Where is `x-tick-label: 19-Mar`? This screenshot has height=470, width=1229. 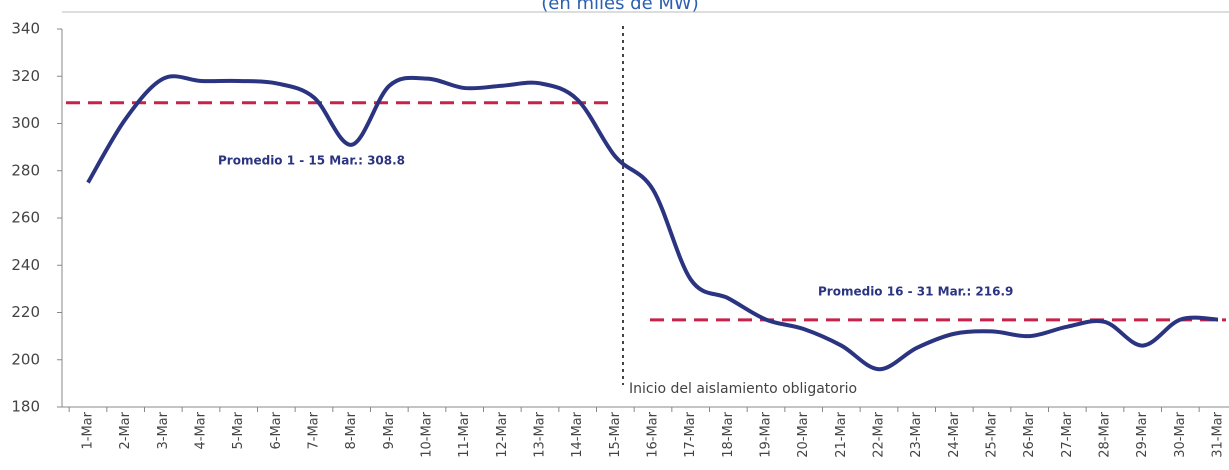 x-tick-label: 19-Mar is located at coordinates (766, 434).